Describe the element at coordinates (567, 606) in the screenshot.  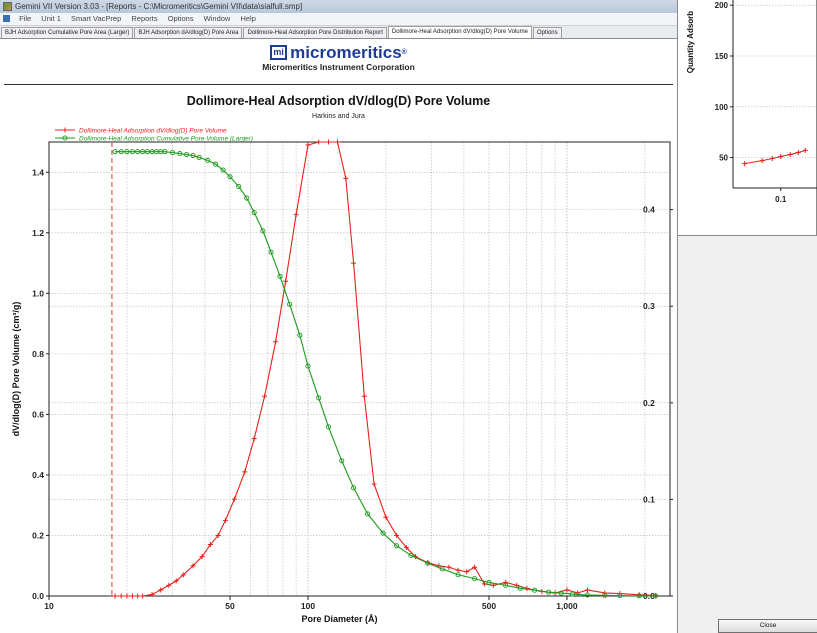
I see `x-tick-label: 1,000` at that location.